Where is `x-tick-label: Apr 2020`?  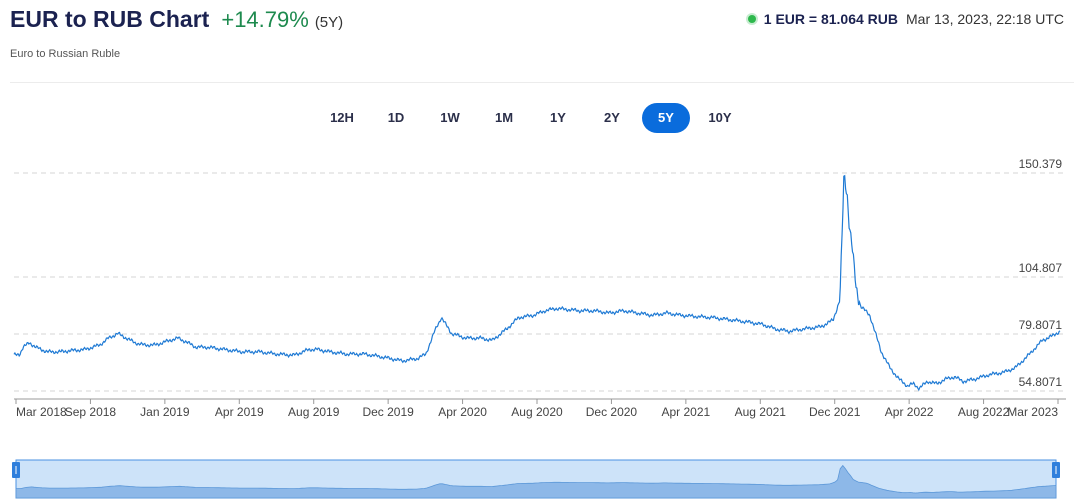
x-tick-label: Apr 2020 is located at coordinates (462, 412).